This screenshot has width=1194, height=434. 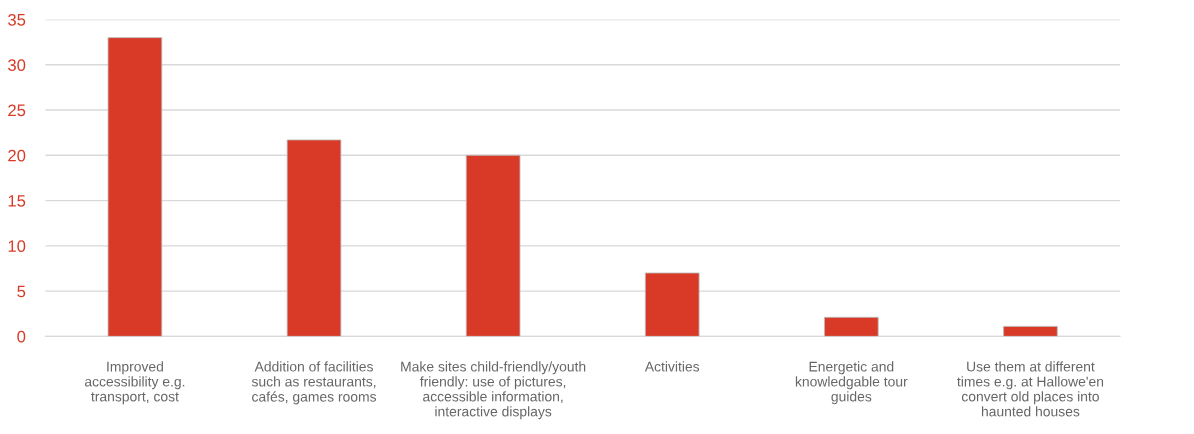 What do you see at coordinates (17, 65) in the screenshot?
I see `y-tick-label: 30` at bounding box center [17, 65].